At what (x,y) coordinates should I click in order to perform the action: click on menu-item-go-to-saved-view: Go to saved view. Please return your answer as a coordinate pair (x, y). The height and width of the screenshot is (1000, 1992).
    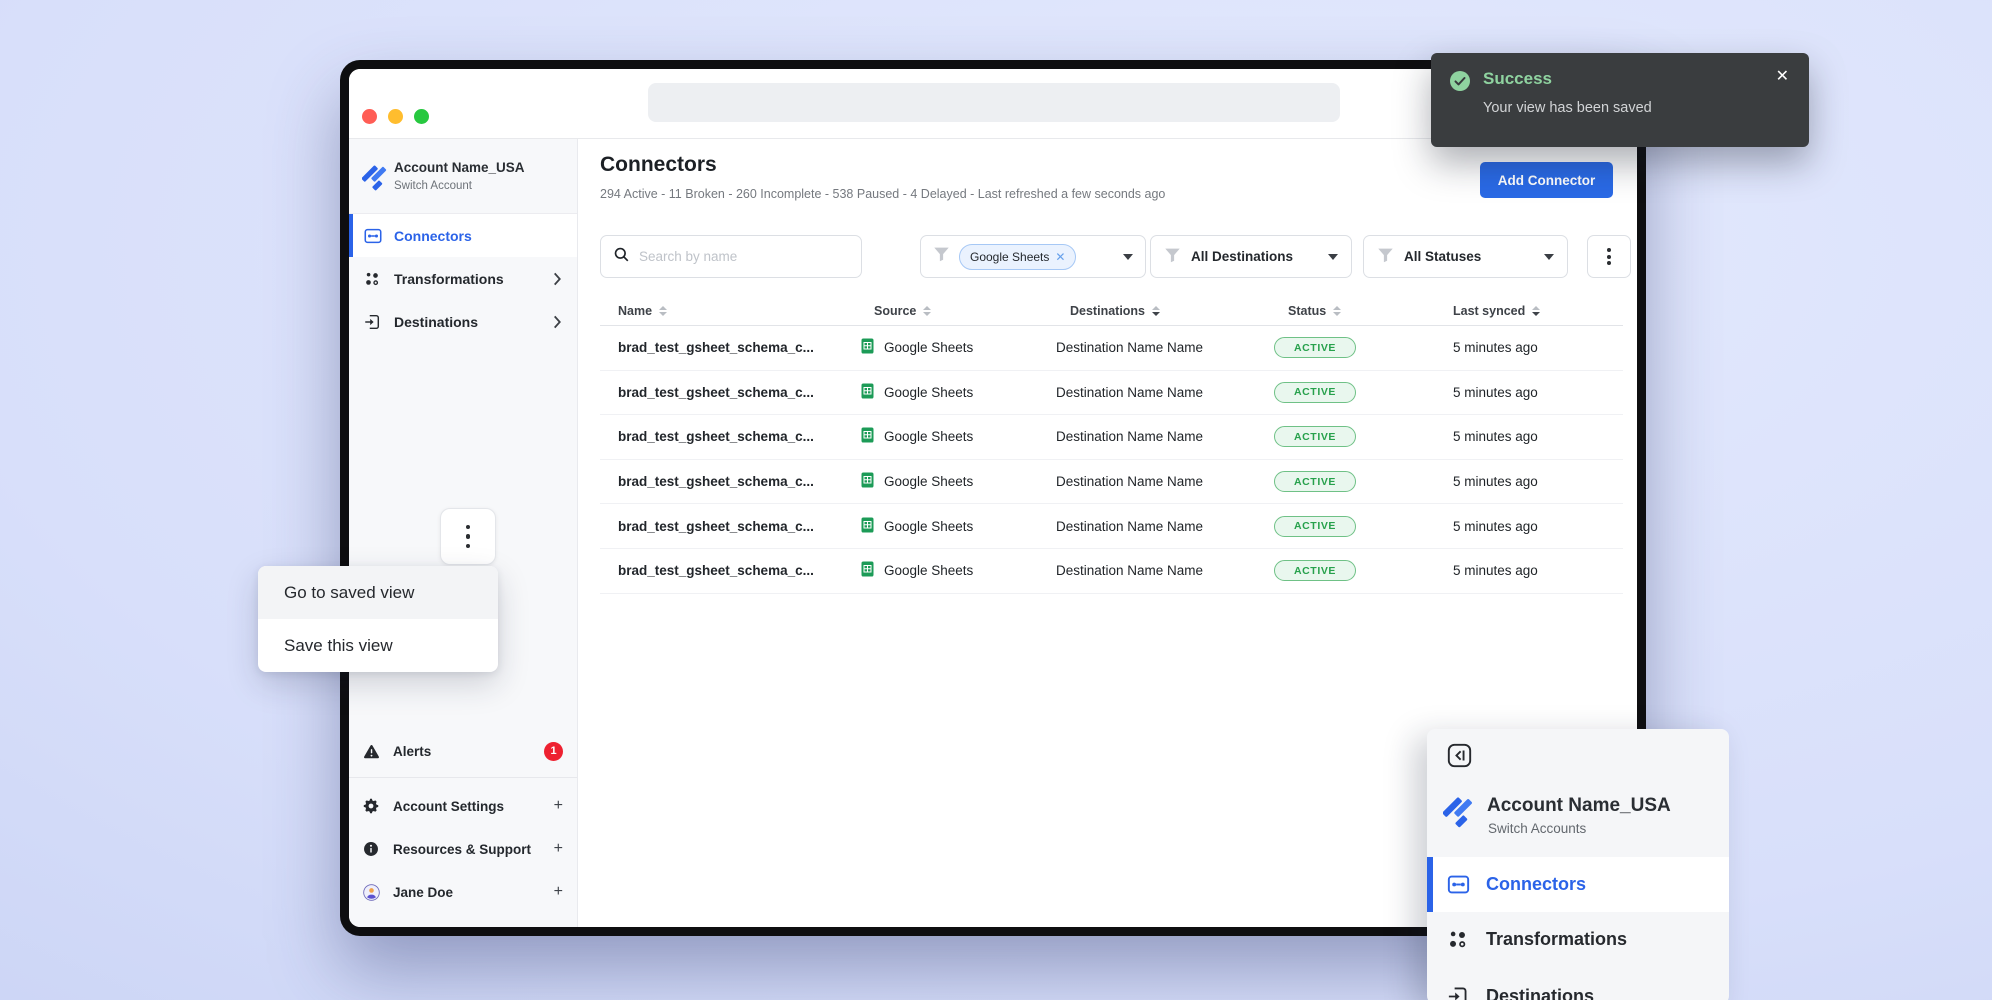
    Looking at the image, I should click on (378, 592).